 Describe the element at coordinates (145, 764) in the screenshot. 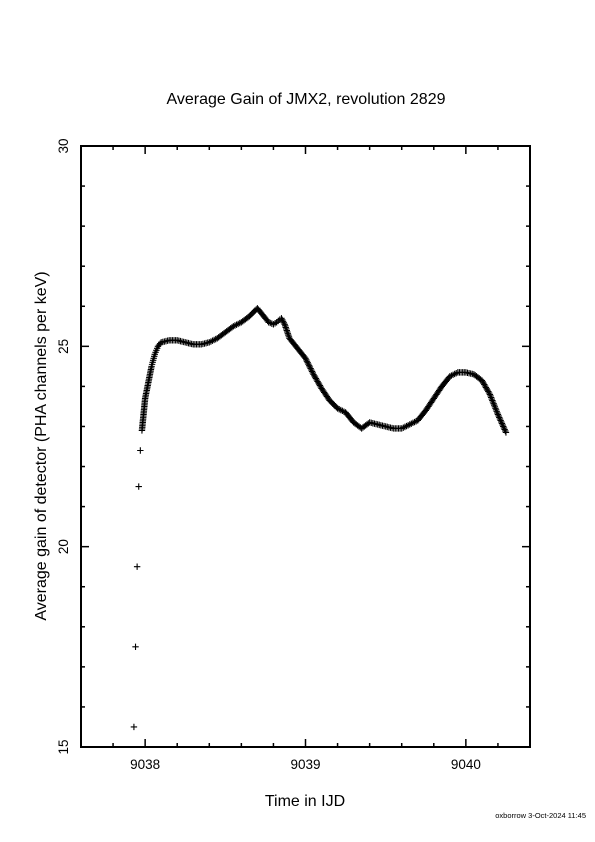

I see `x-tick-label: 9038` at that location.